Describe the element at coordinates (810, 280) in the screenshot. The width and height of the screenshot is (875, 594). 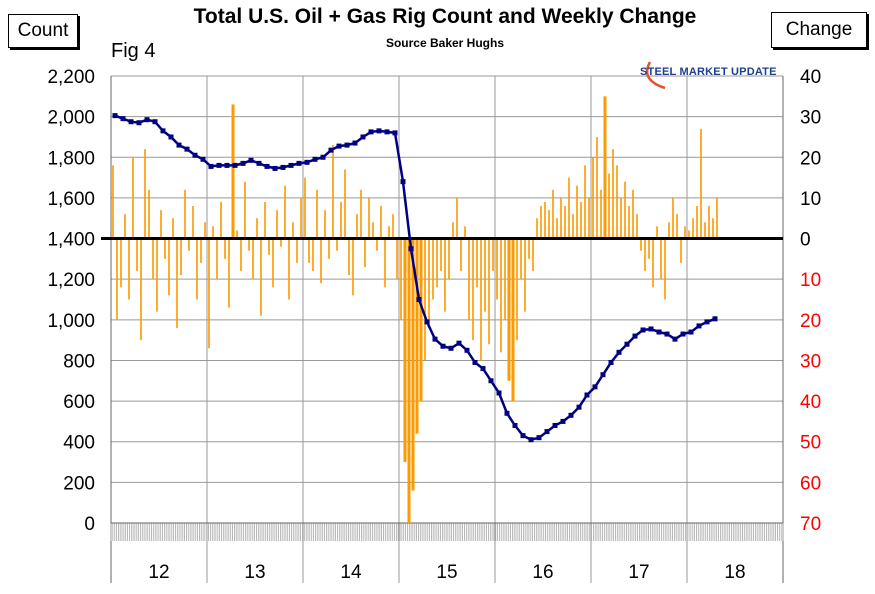
I see `right-tick-label: 10` at that location.